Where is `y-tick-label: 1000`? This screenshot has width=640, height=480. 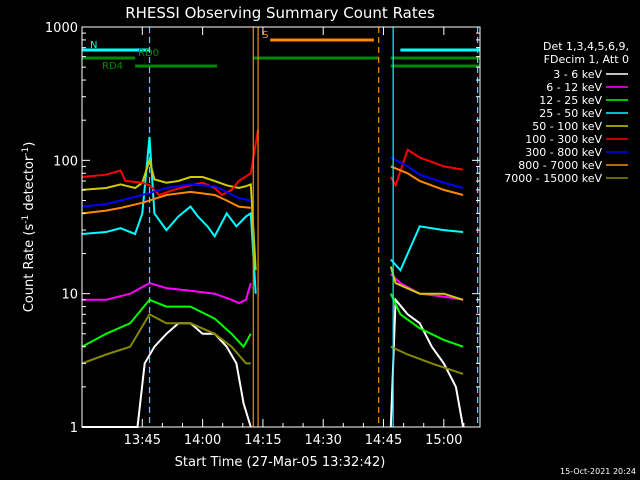 y-tick-label: 1000 is located at coordinates (61, 28).